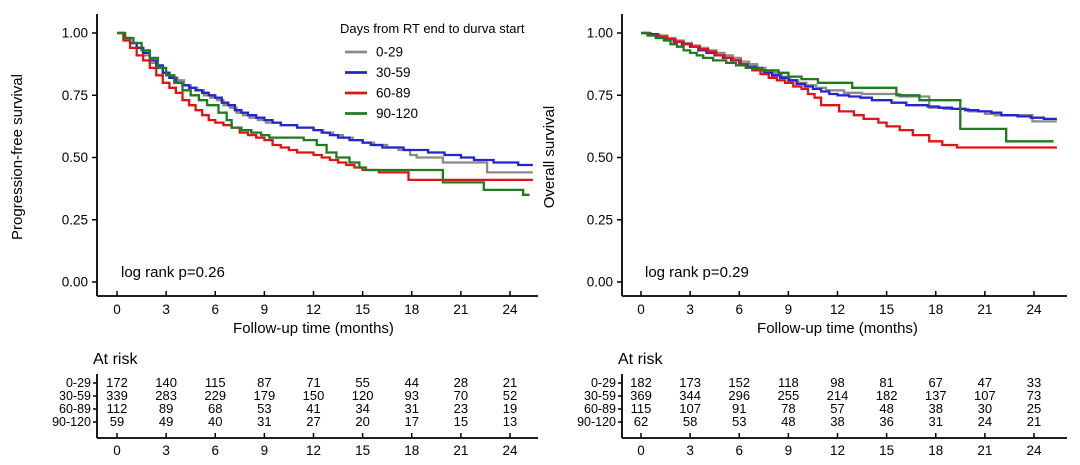 This screenshot has height=465, width=1080. What do you see at coordinates (641, 421) in the screenshot?
I see `at-risk-count: 62` at bounding box center [641, 421].